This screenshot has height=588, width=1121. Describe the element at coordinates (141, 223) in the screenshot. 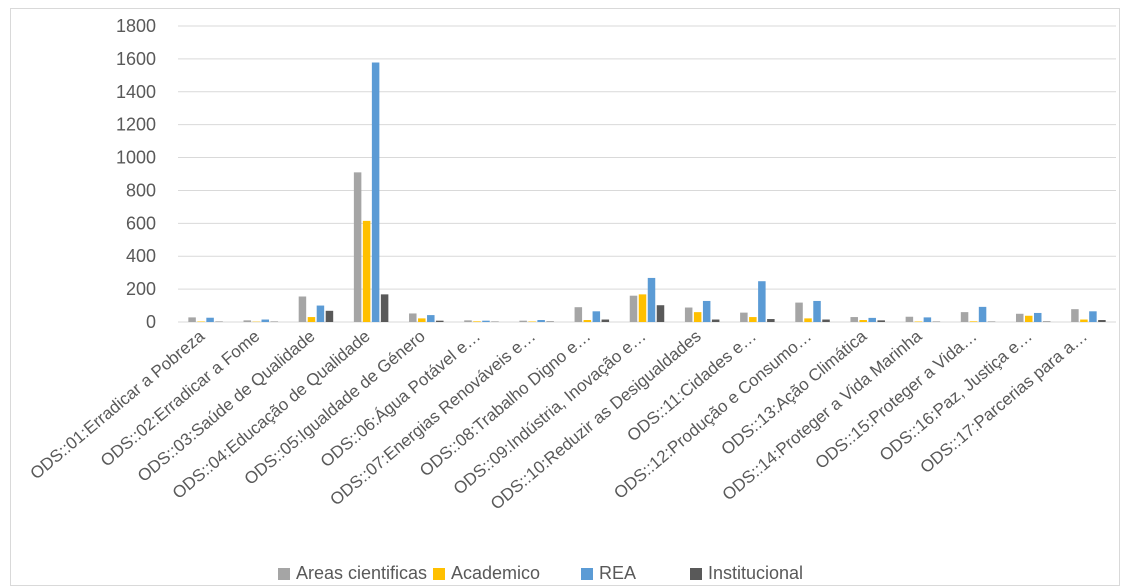

I see `y-tick-label: 600` at that location.